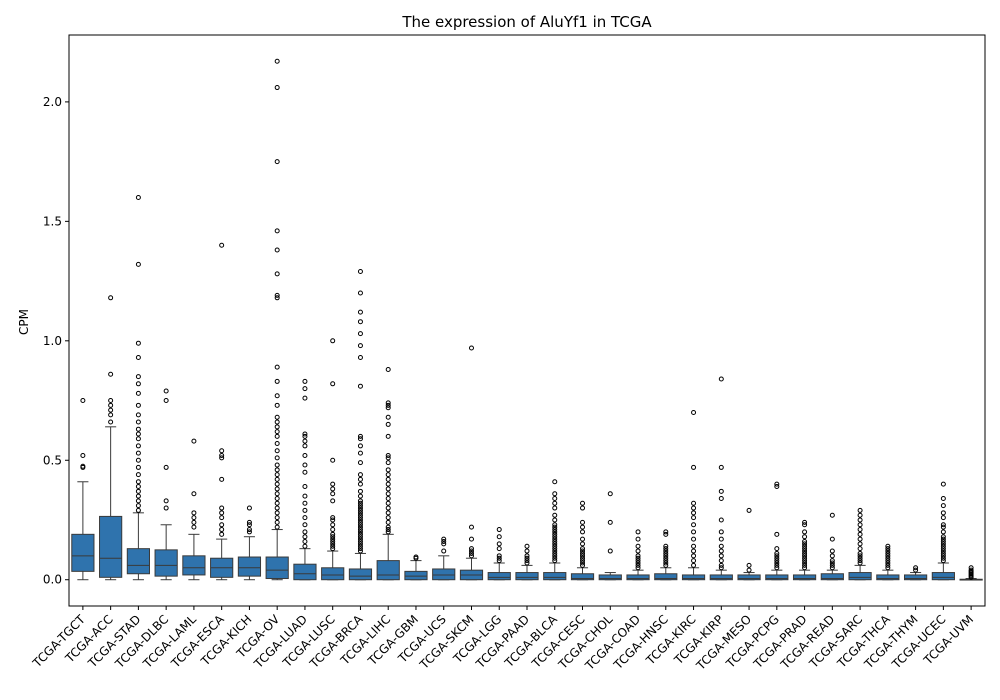 This screenshot has width=1000, height=700. Describe the element at coordinates (582, 540) in the screenshot. I see `box-group-tcga-cesc` at that location.